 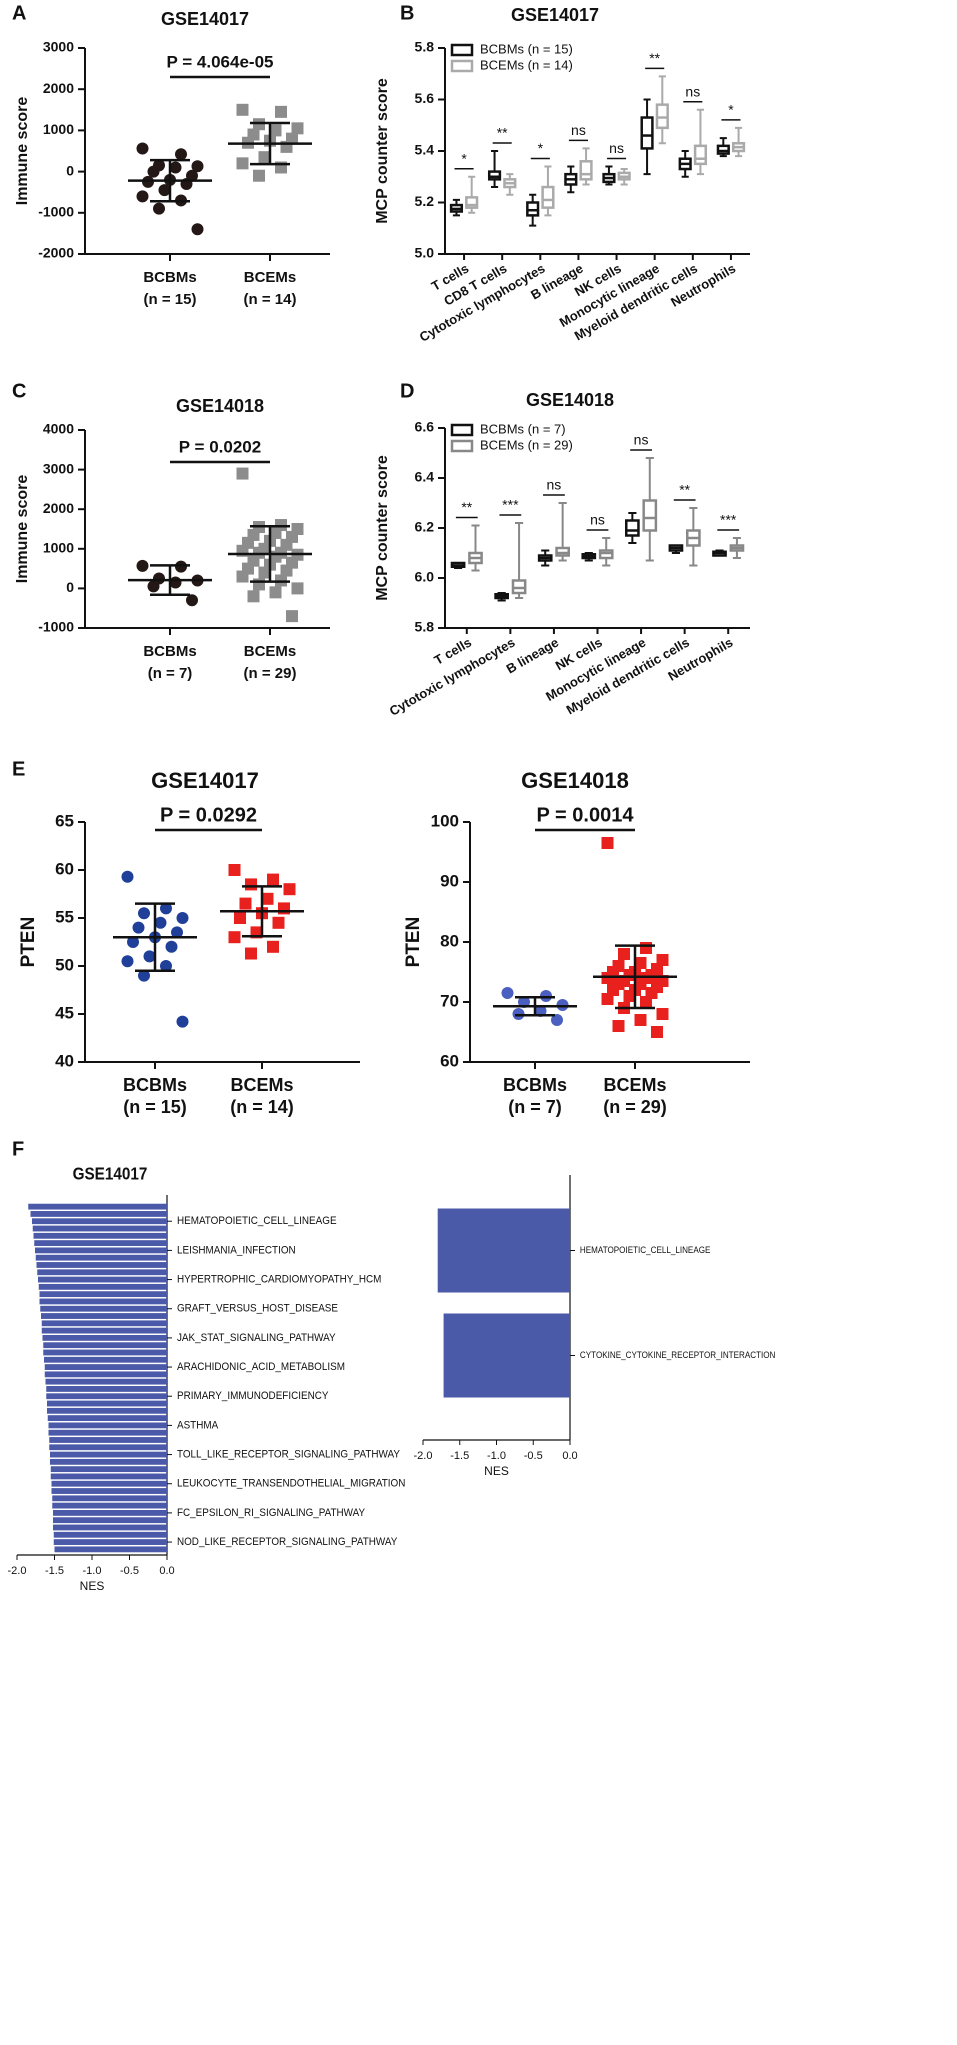 What do you see at coordinates (64, 1060) in the screenshot?
I see `y-tick-label: 40` at bounding box center [64, 1060].